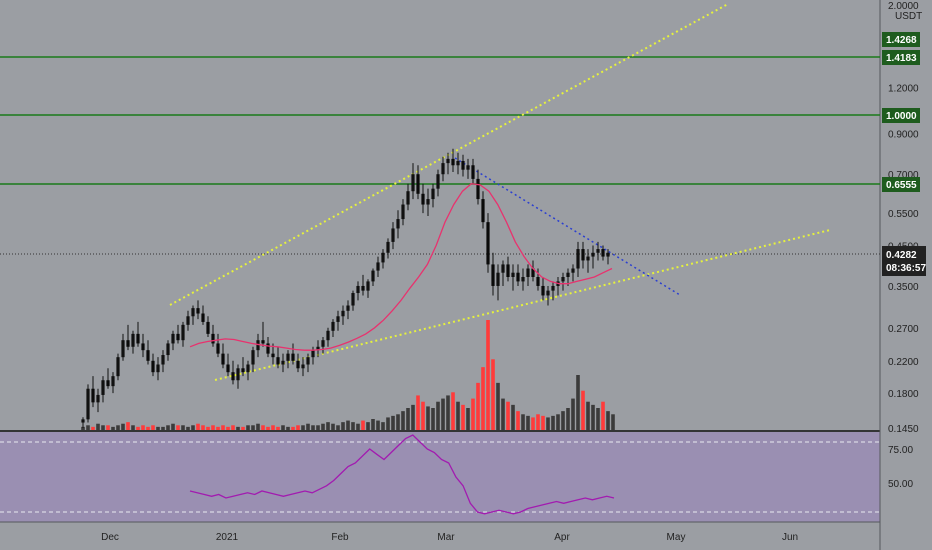 This screenshot has height=550, width=932. Describe the element at coordinates (901, 255) in the screenshot. I see `svg-text: 0.4282` at that location.